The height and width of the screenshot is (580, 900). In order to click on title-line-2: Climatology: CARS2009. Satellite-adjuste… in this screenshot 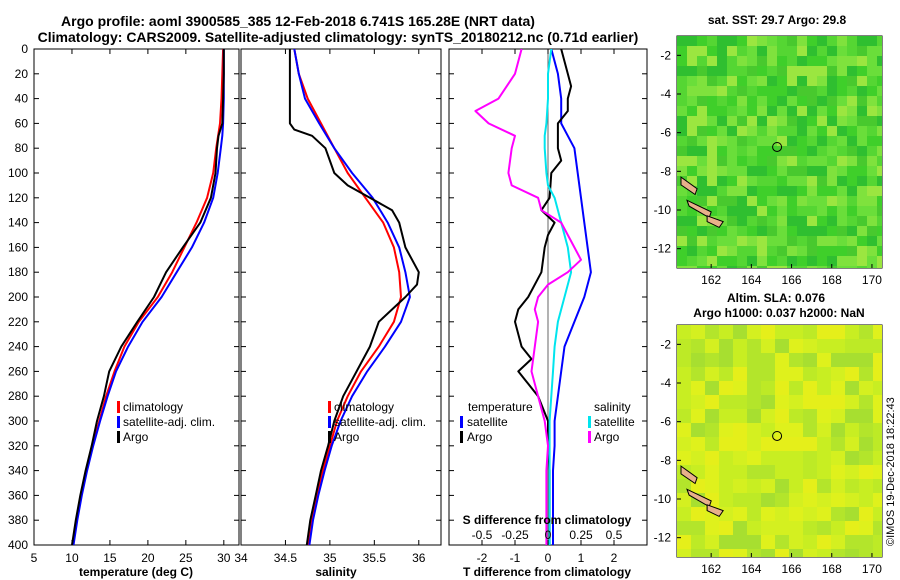, I will do `click(338, 37)`.